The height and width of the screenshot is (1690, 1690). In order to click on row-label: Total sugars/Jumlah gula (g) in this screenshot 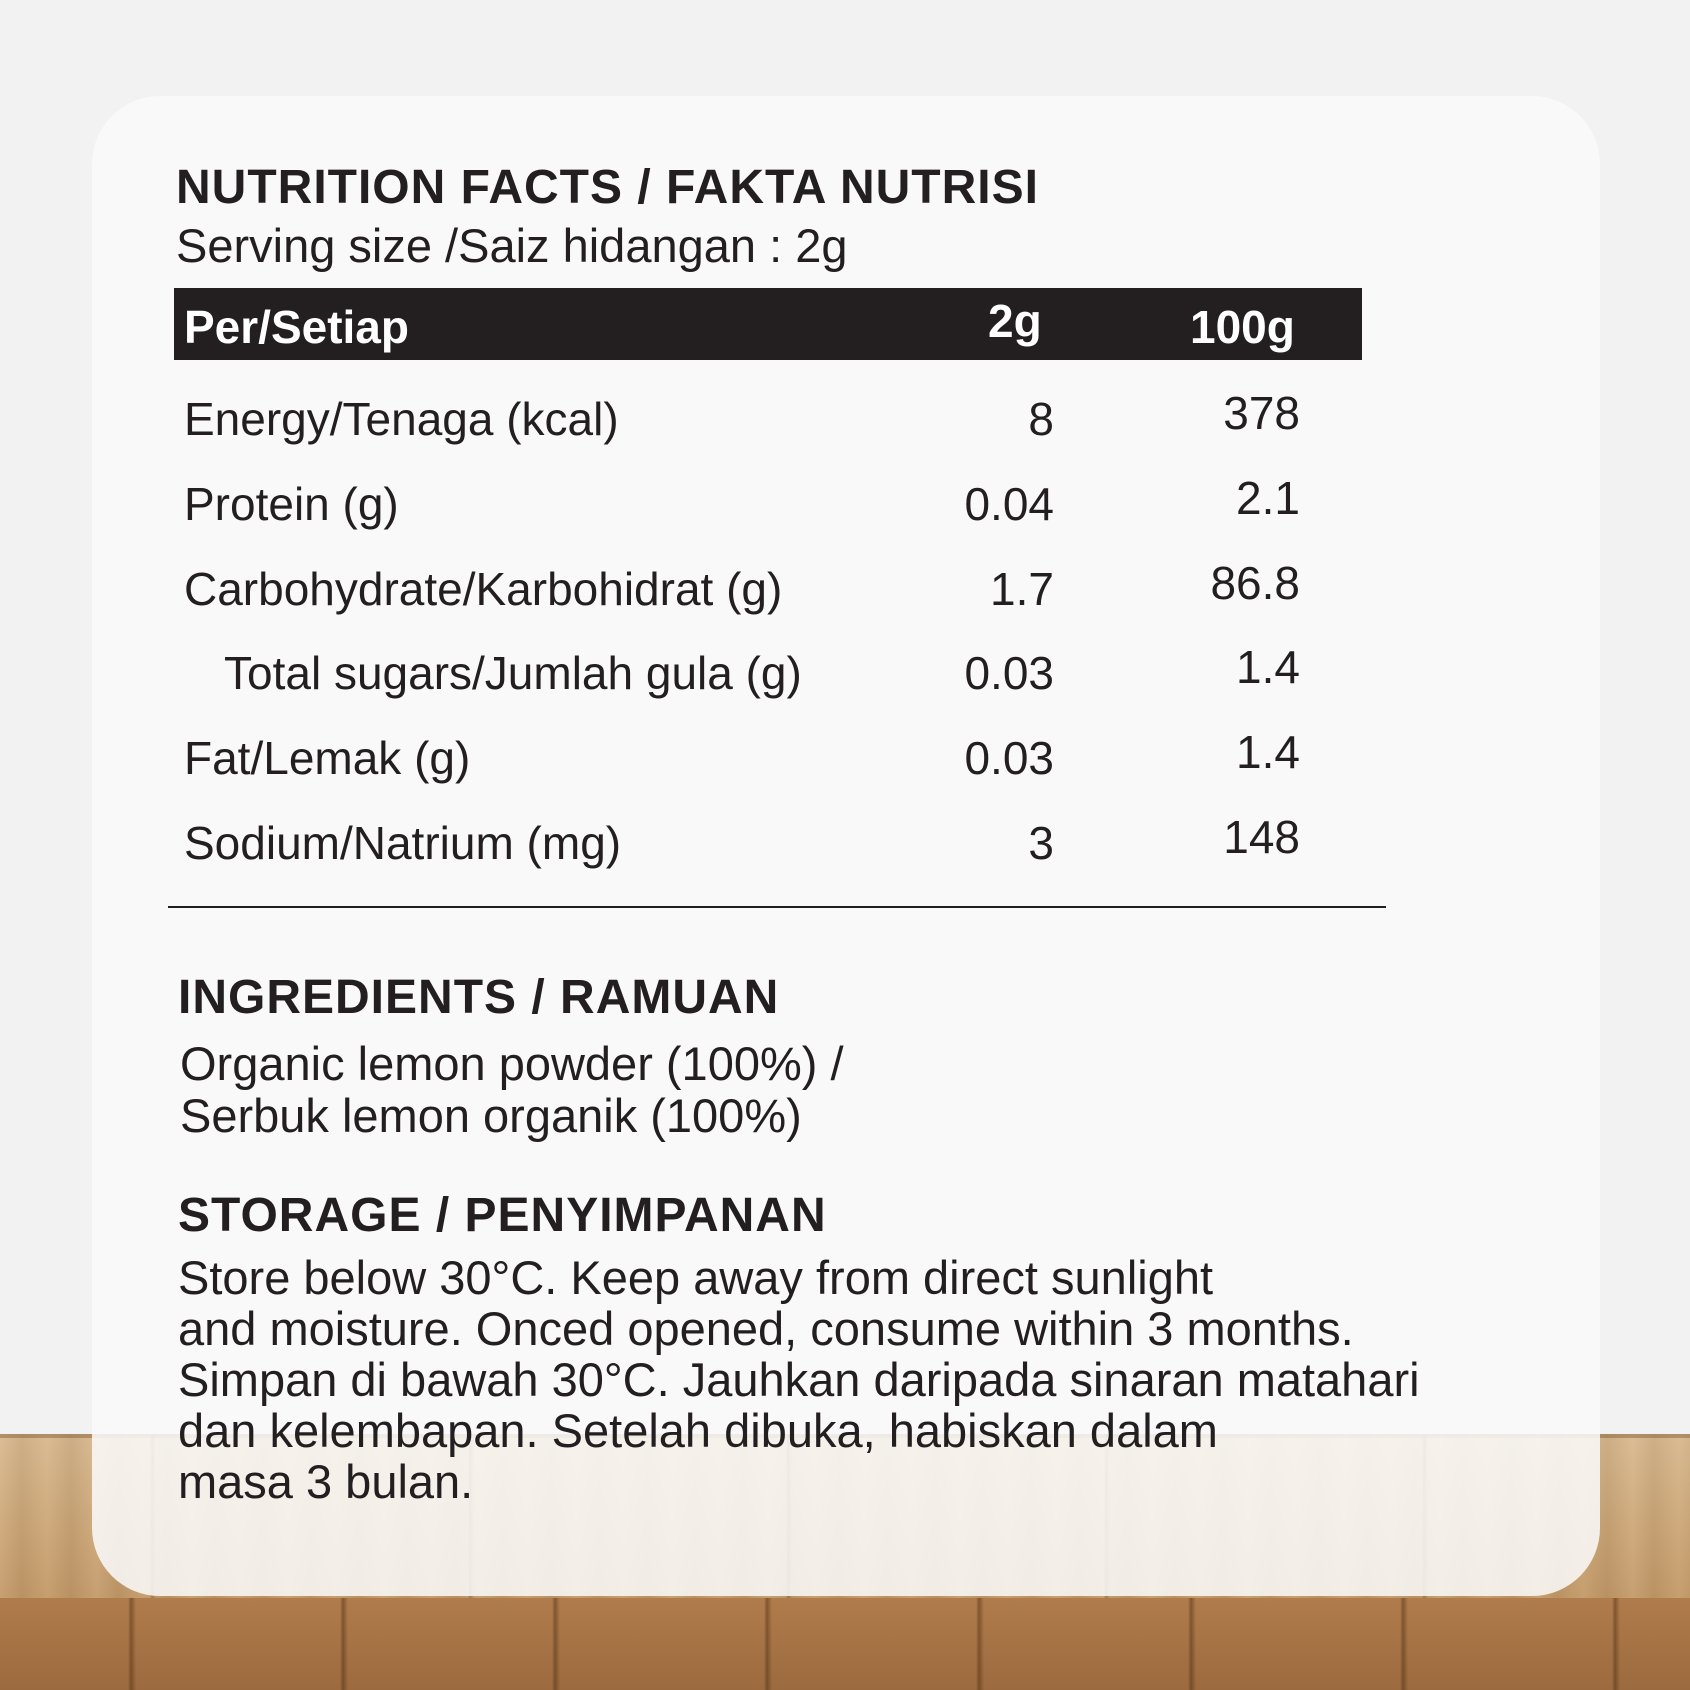, I will do `click(513, 673)`.